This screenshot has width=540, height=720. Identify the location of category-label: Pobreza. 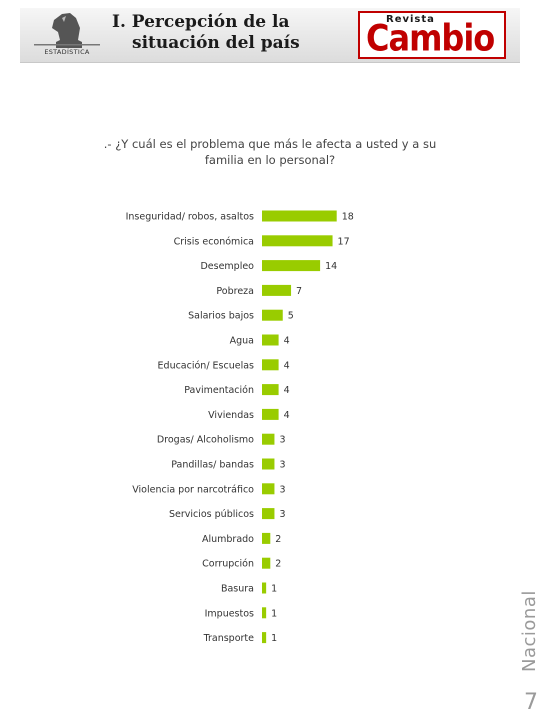
(235, 291).